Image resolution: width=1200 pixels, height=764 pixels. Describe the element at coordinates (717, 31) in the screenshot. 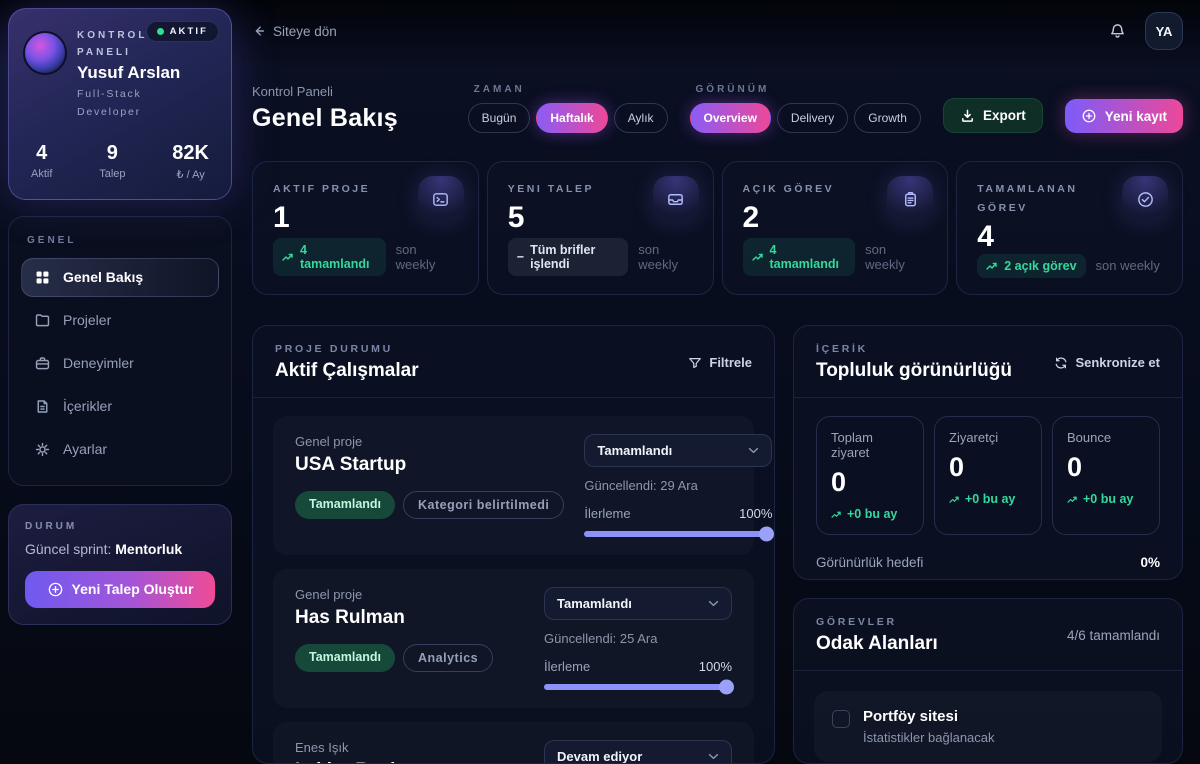

I see `topbar: Siteye dön YA` at that location.